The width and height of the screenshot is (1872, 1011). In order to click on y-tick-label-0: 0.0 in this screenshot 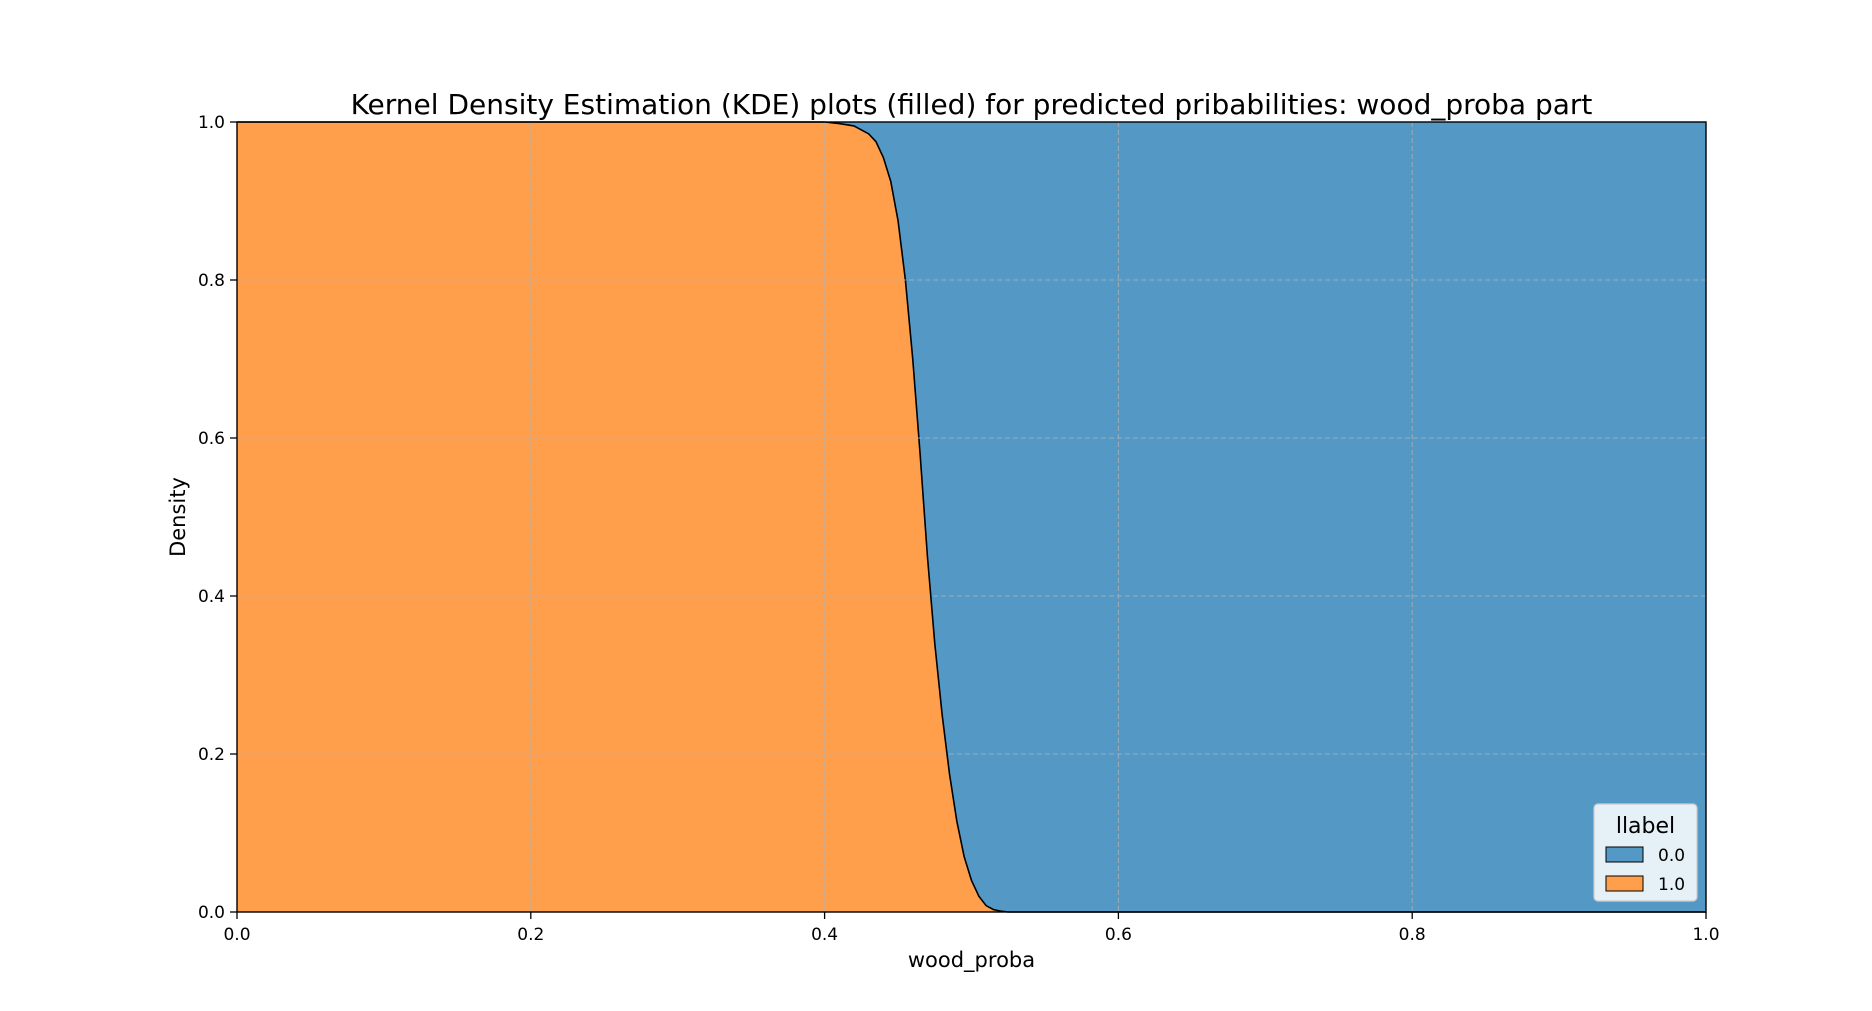, I will do `click(211, 913)`.